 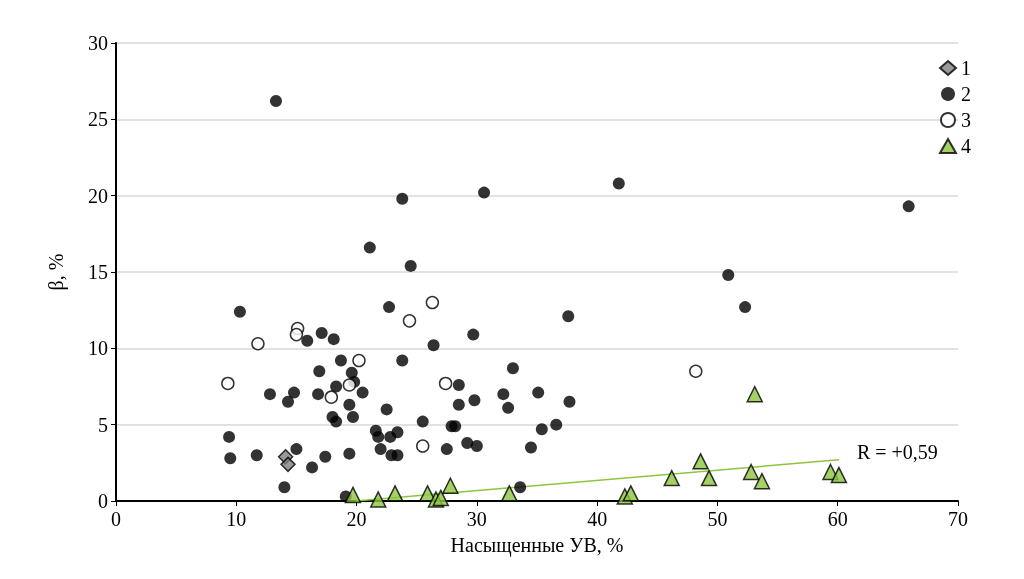 I want to click on legend-label: 3, so click(x=966, y=120).